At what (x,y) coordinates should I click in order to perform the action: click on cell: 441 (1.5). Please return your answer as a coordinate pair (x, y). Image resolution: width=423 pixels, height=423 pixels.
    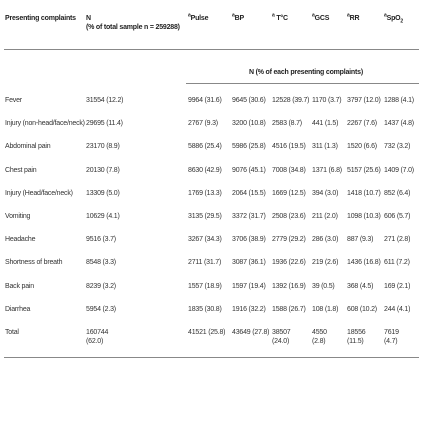
    Looking at the image, I should click on (325, 124).